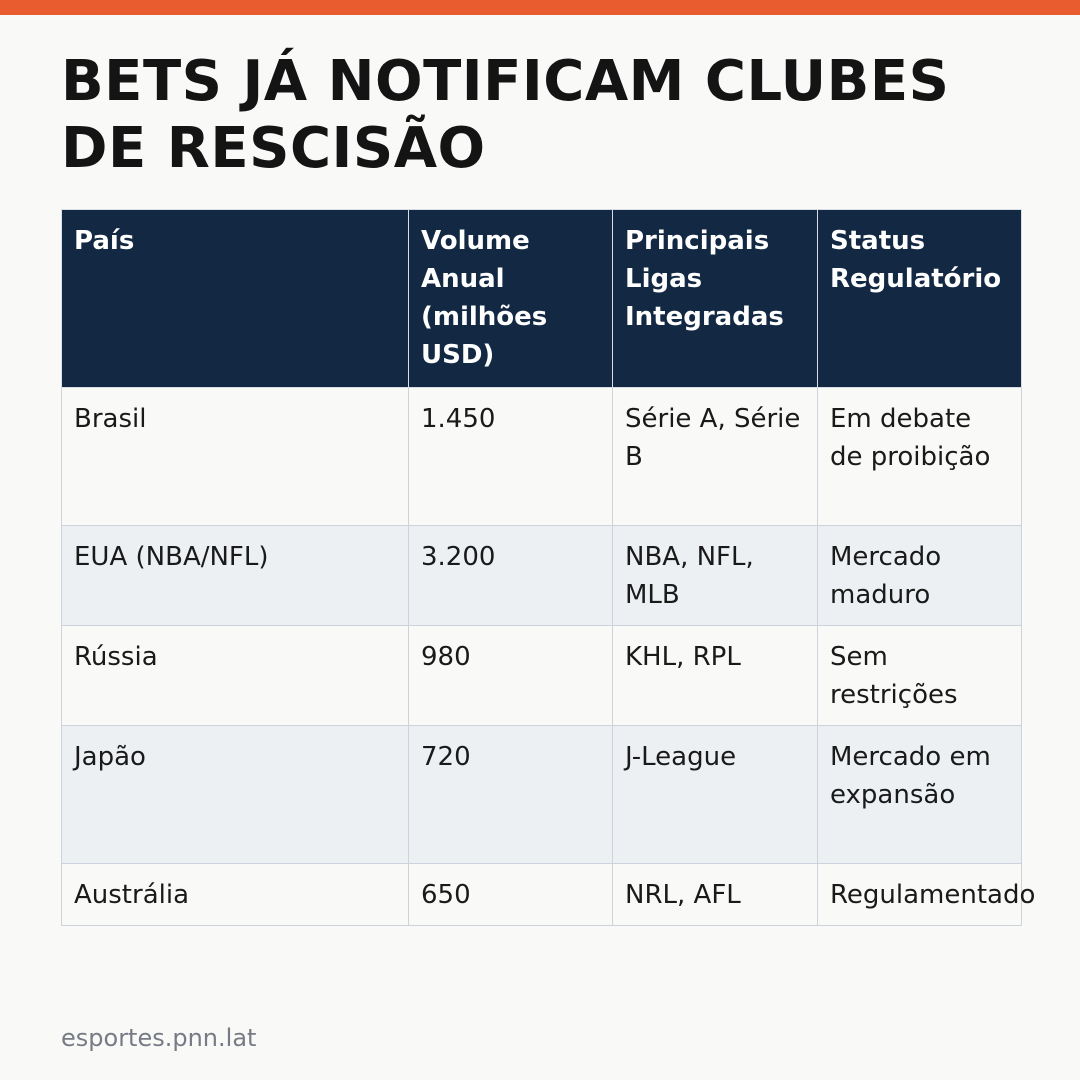 Image resolution: width=1080 pixels, height=1080 pixels. Describe the element at coordinates (235, 298) in the screenshot. I see `column-header-country: País` at that location.